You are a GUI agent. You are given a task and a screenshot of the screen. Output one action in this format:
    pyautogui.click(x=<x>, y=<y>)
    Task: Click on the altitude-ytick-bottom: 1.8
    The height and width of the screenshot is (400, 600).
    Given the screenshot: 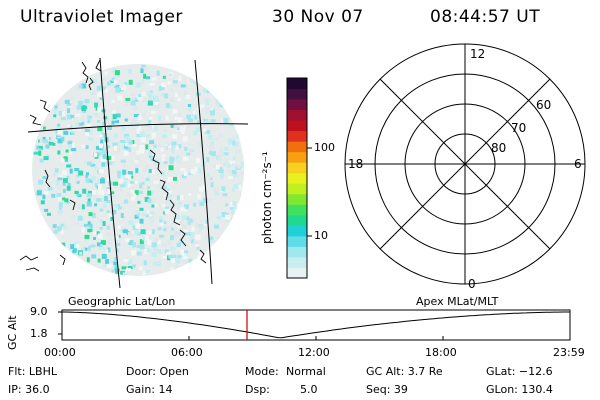 What is the action you would take?
    pyautogui.click(x=39, y=333)
    